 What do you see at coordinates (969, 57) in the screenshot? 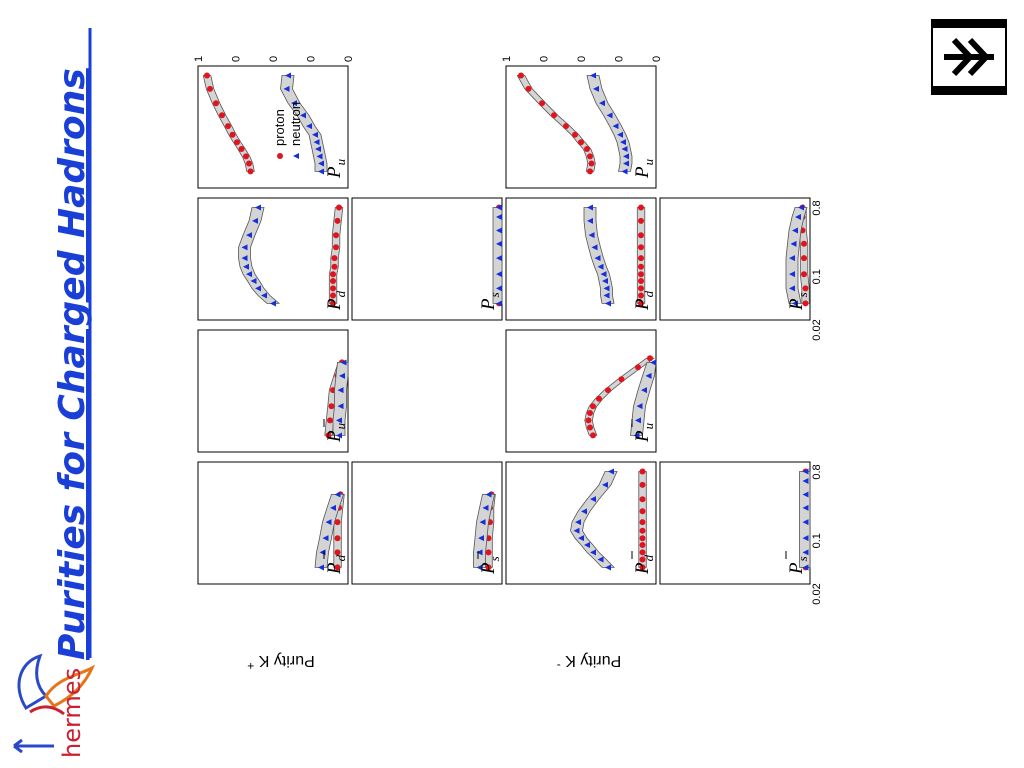
I see `hermes-badge-icon` at bounding box center [969, 57].